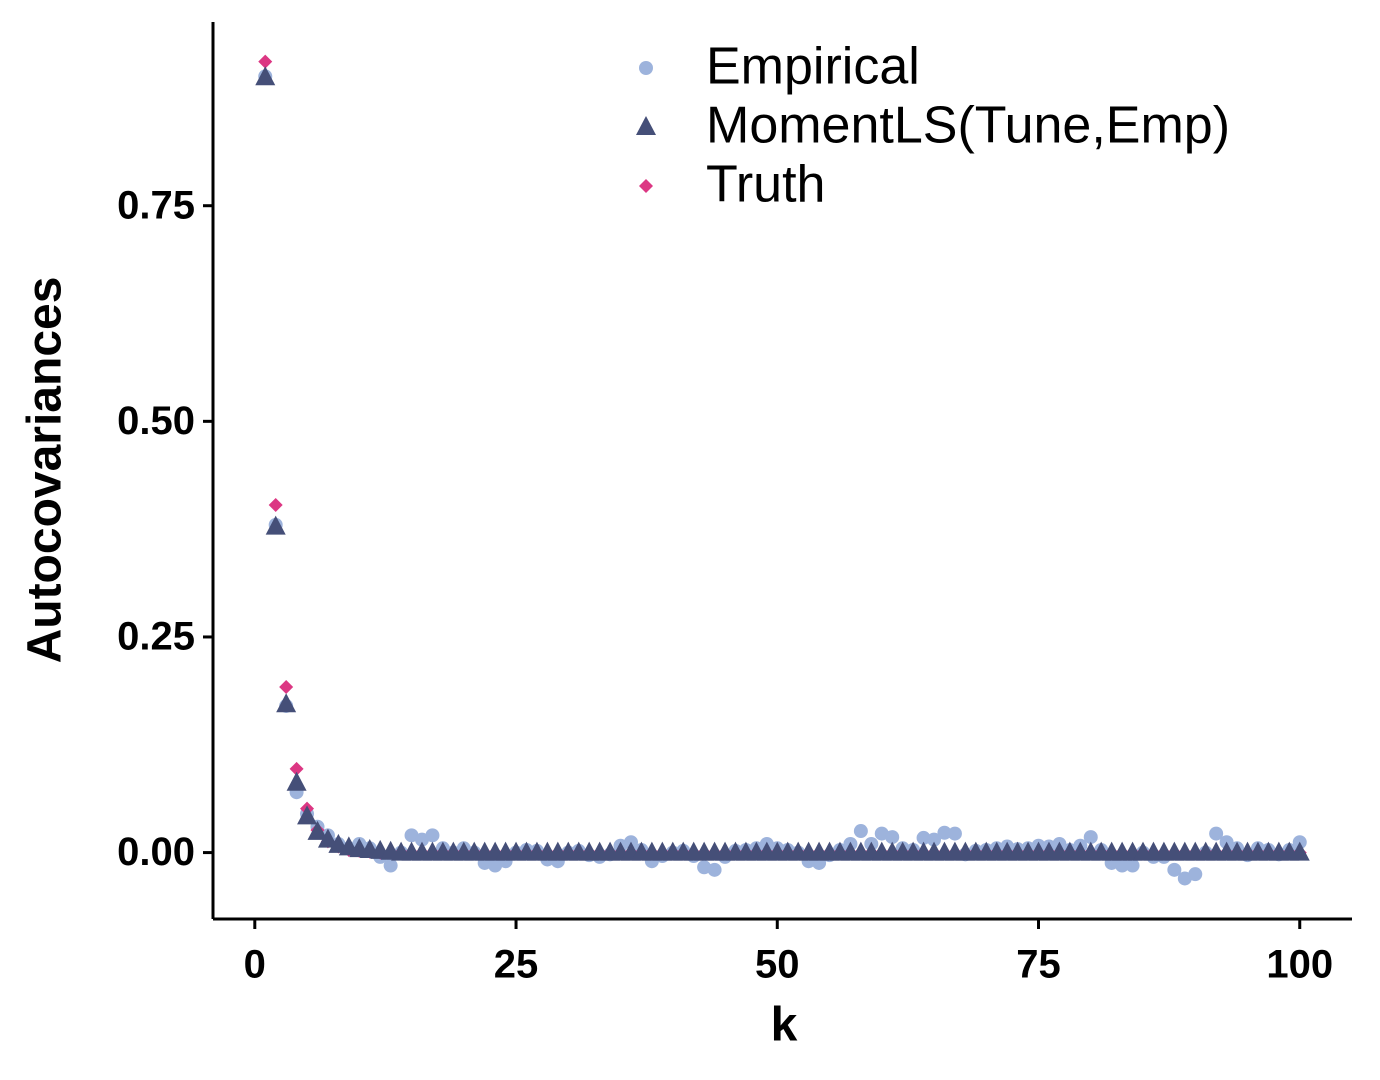  I want to click on x-tick-label: 100, so click(1299, 965).